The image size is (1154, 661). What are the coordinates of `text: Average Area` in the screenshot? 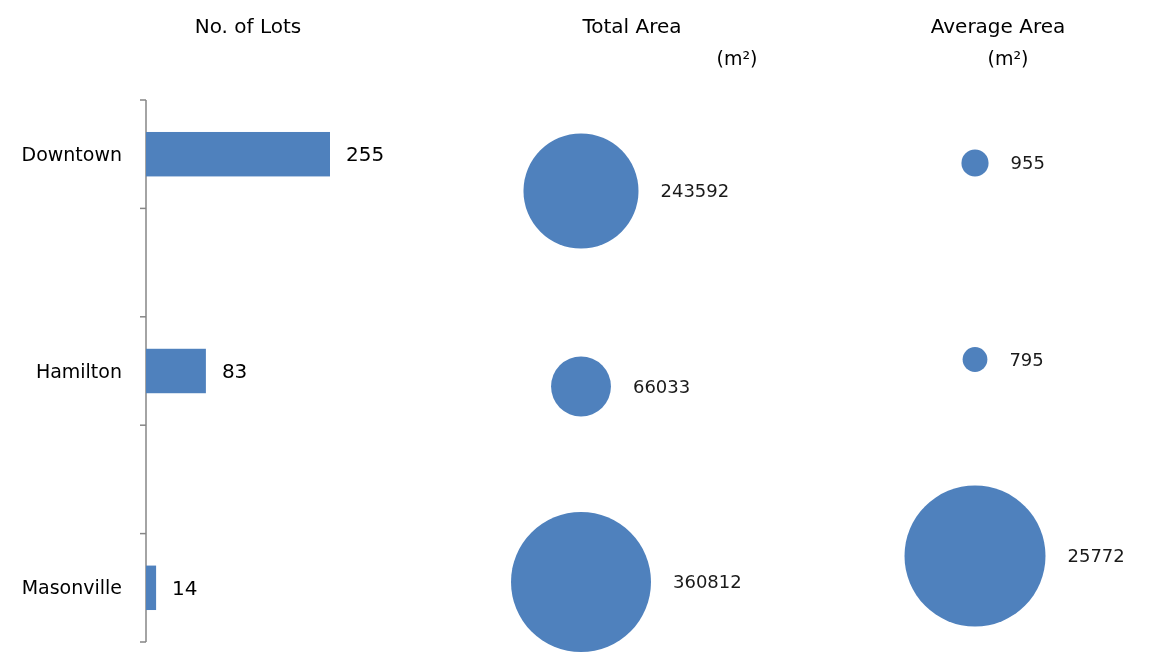 It's located at (998, 26).